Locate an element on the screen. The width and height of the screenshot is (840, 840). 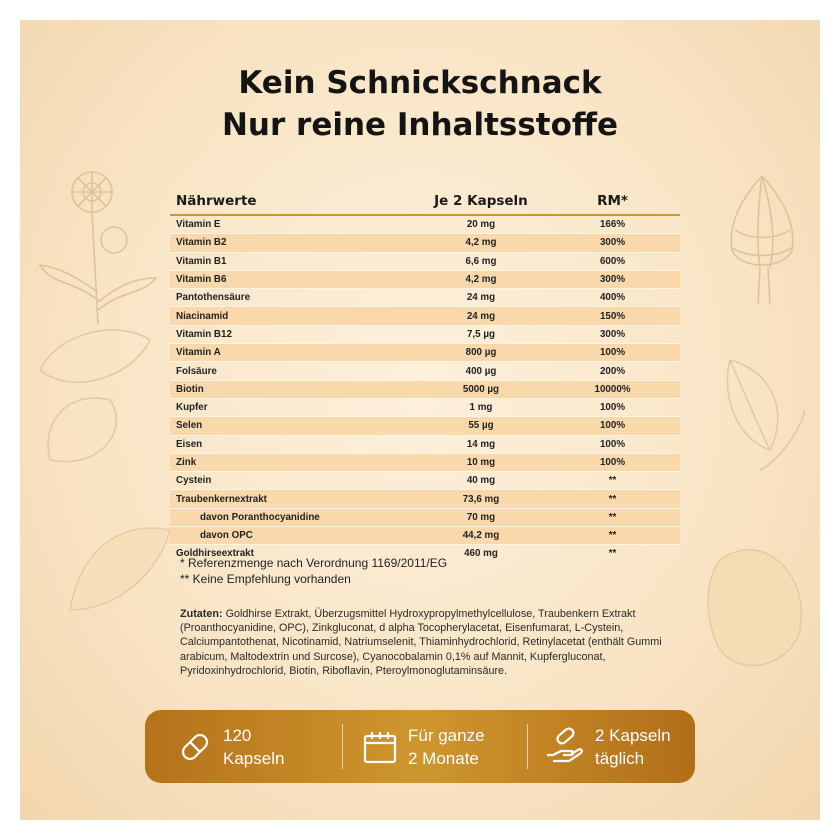
table-row: Vitamin B6 4,2 mg 300% is located at coordinates (425, 279).